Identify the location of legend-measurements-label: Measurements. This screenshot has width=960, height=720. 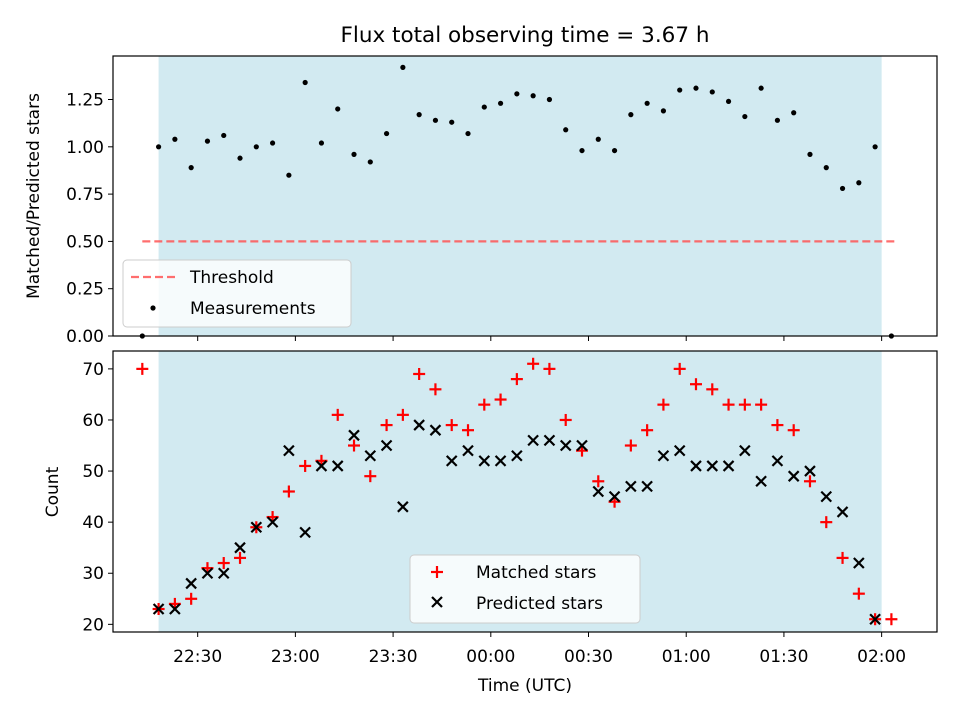
(253, 309).